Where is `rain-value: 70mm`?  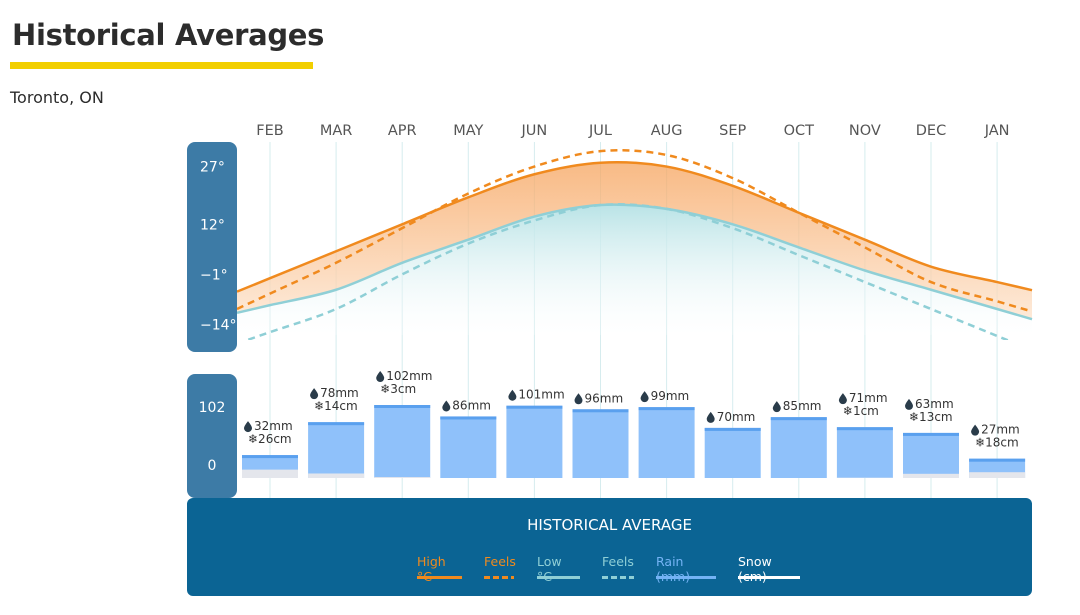 rain-value: 70mm is located at coordinates (736, 417).